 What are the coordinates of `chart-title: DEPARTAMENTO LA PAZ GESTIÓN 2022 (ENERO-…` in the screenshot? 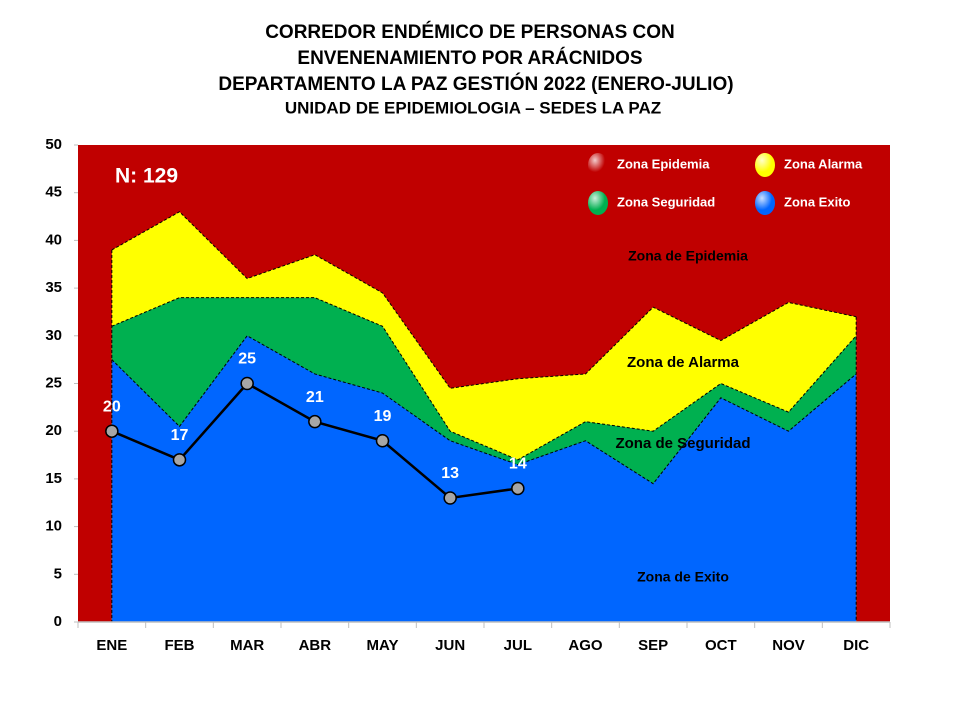 It's located at (475, 84).